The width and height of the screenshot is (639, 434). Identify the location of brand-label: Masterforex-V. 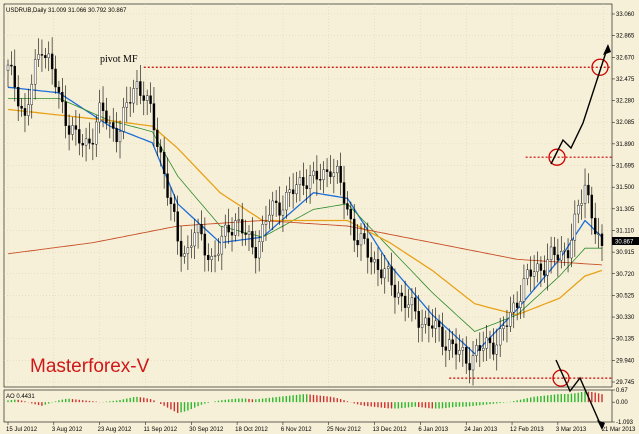
(90, 366).